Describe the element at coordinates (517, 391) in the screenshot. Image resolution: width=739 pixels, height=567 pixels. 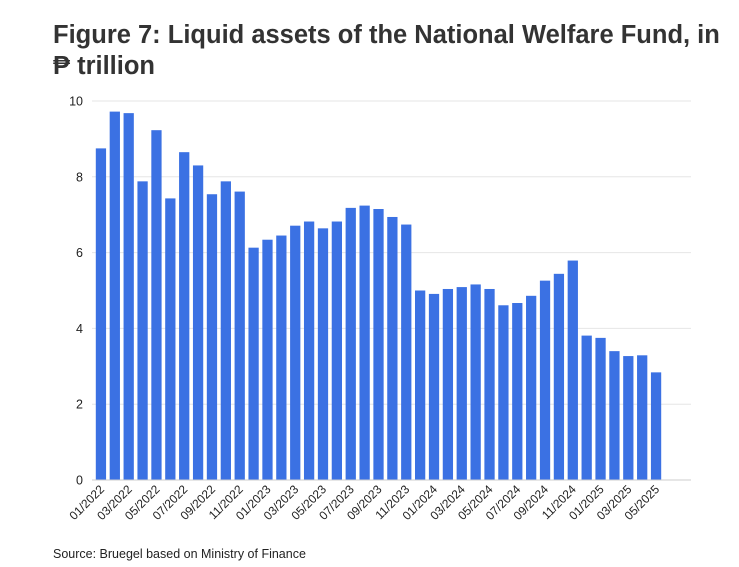
I see `bar-07-2024: 07/2024: 4.67` at that location.